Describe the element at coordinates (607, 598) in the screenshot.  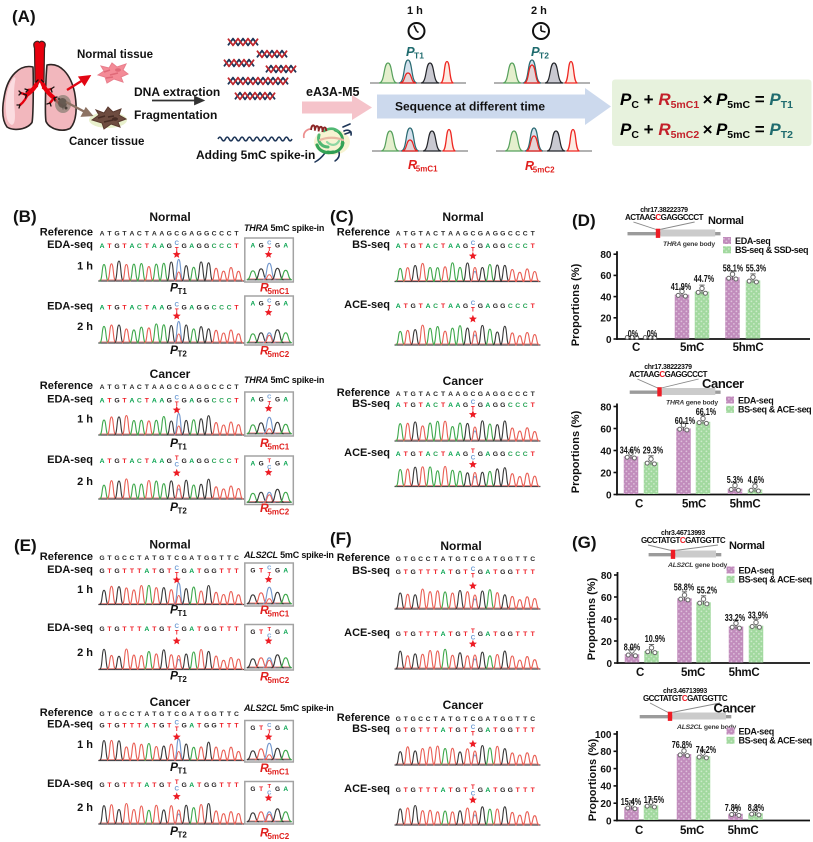
I see `svg-text: 60` at that location.